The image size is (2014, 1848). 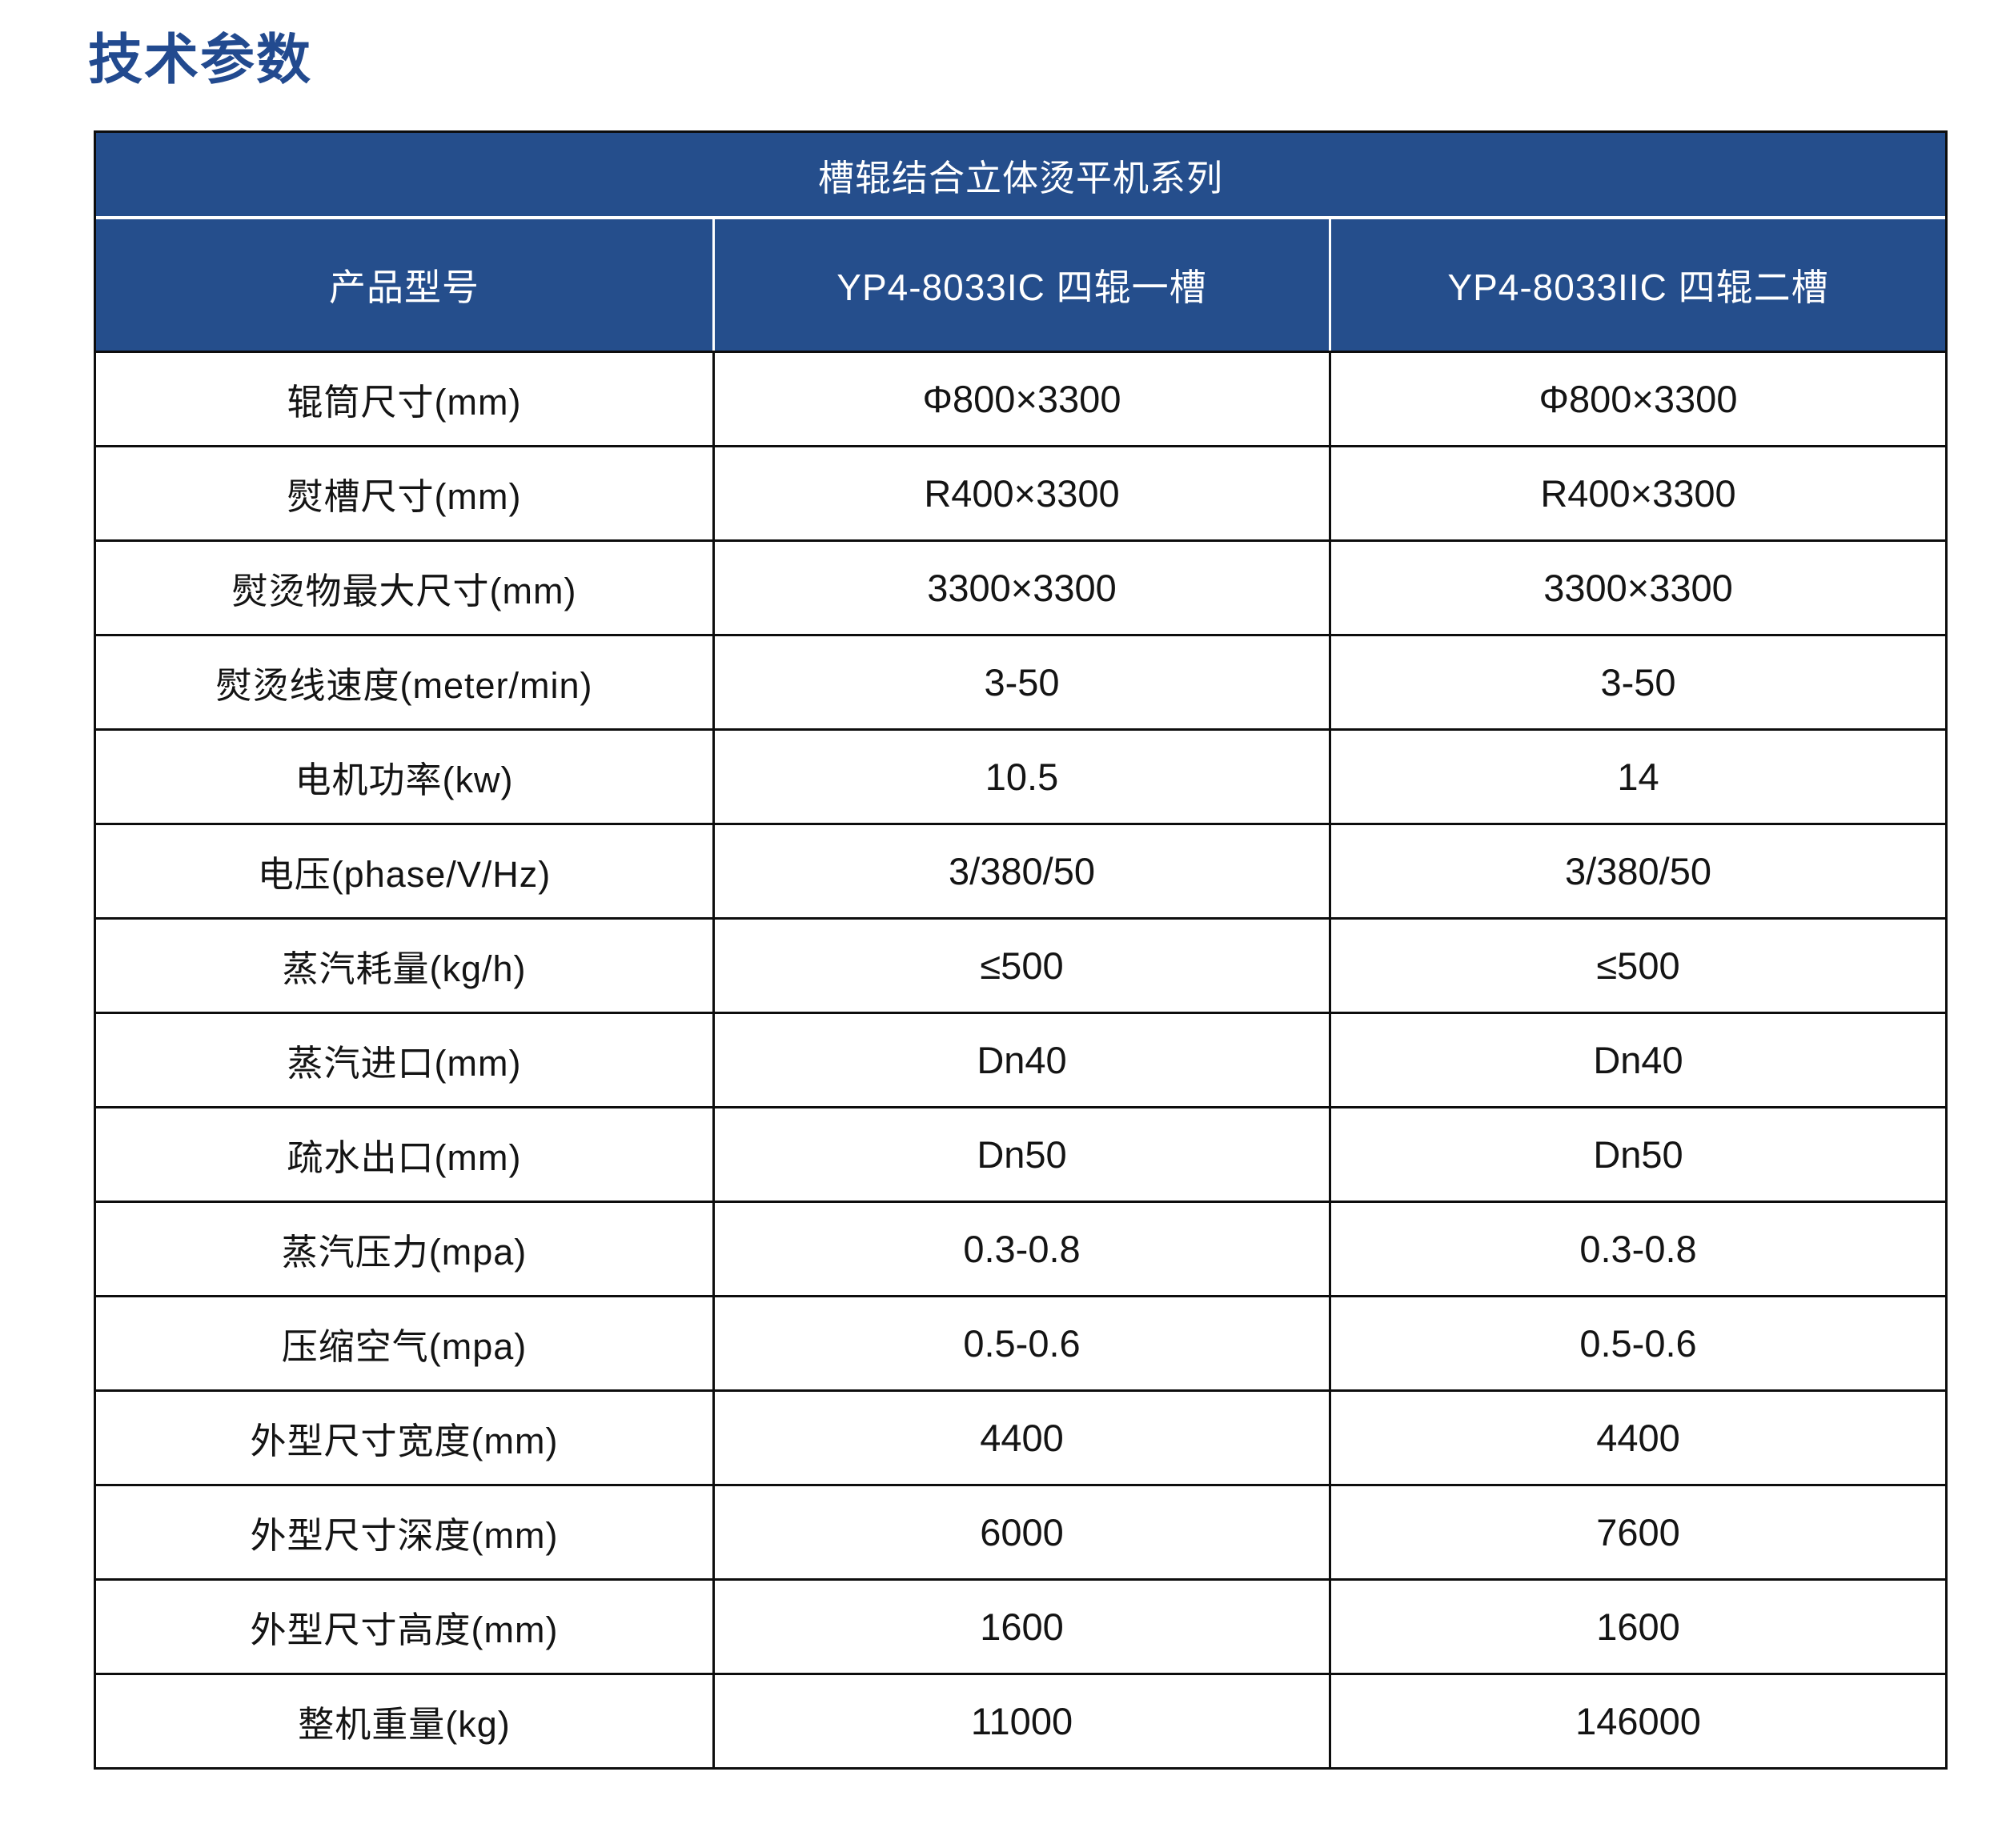 I want to click on spec-value-model-2: R400×3300, so click(x=1637, y=493).